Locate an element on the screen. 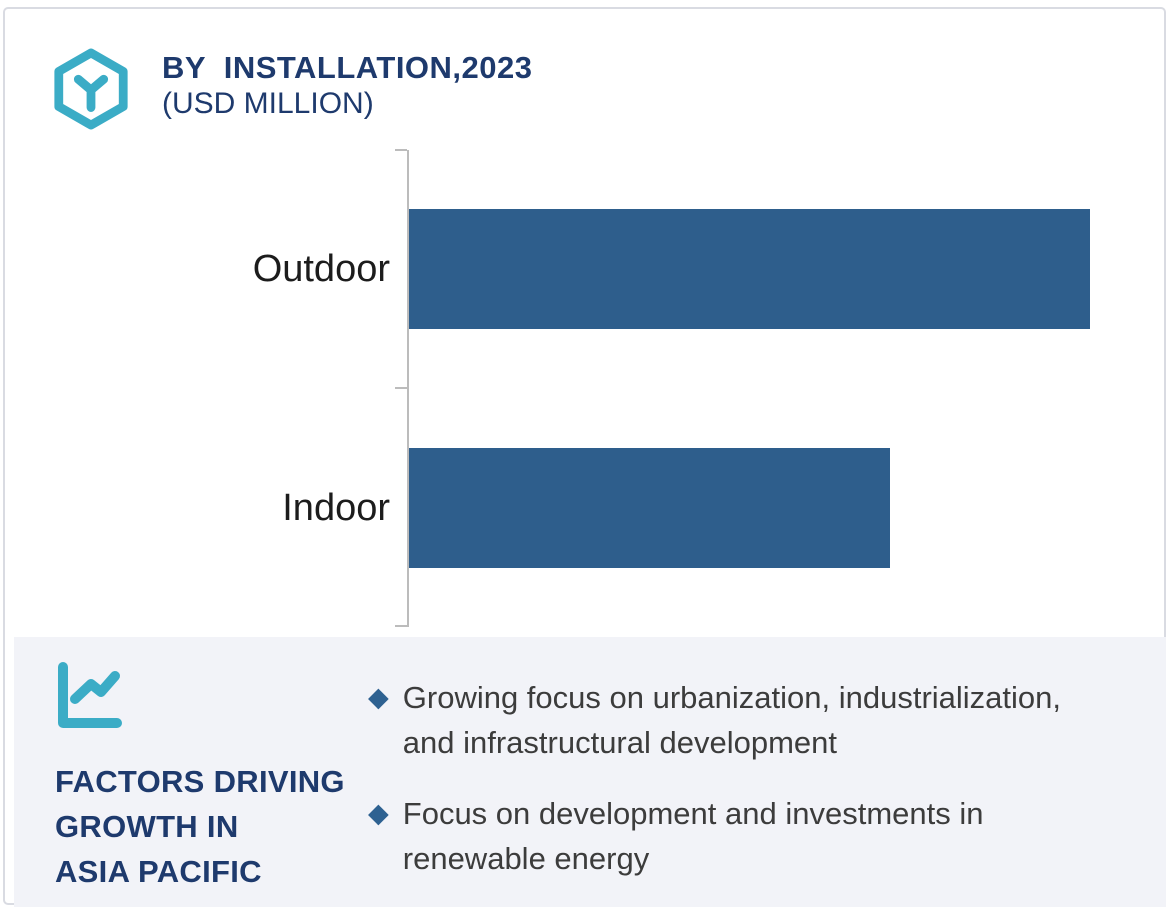 The width and height of the screenshot is (1170, 909). category-label-outdoor: Outdoor is located at coordinates (321, 269).